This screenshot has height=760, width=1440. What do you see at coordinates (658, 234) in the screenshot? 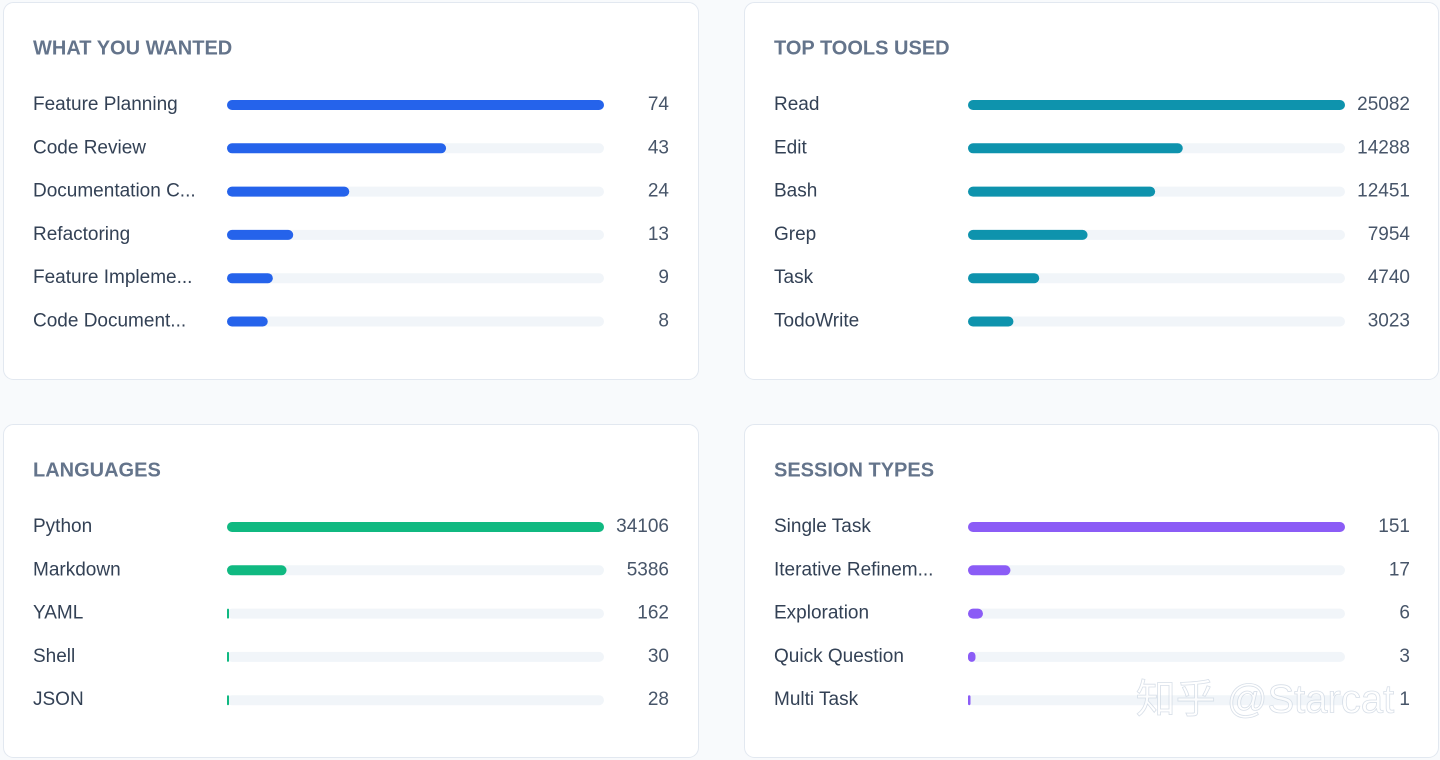
I see `value-label: 13` at bounding box center [658, 234].